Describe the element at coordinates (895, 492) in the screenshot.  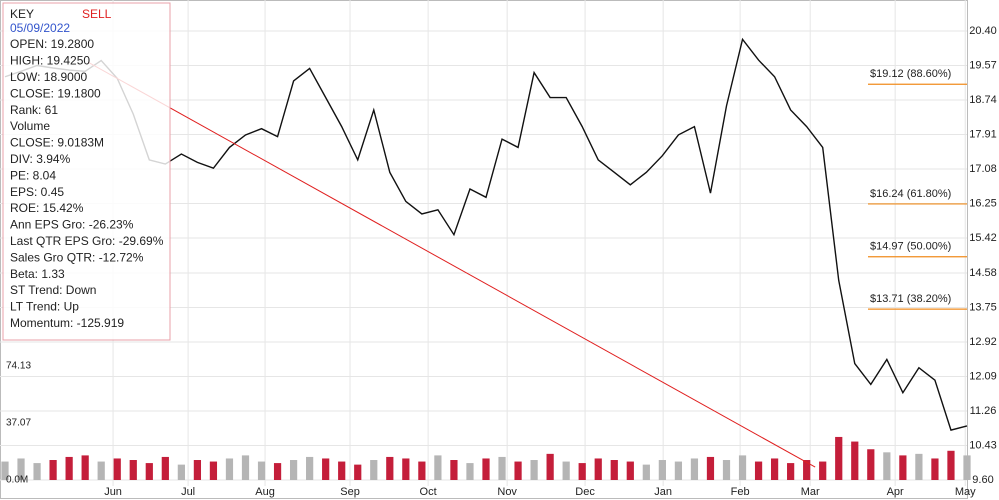
I see `x-tick-label: Apr` at that location.